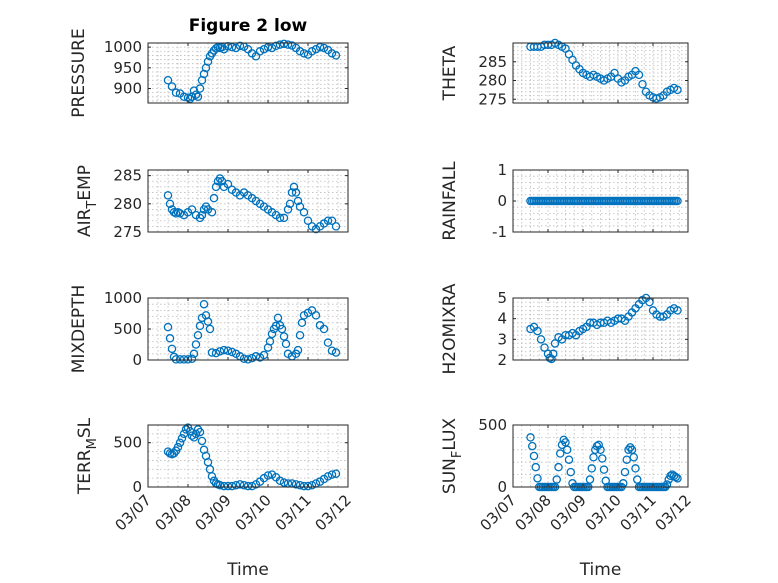 The image size is (778, 583). What do you see at coordinates (502, 339) in the screenshot?
I see `y-tick-label: 3` at bounding box center [502, 339].